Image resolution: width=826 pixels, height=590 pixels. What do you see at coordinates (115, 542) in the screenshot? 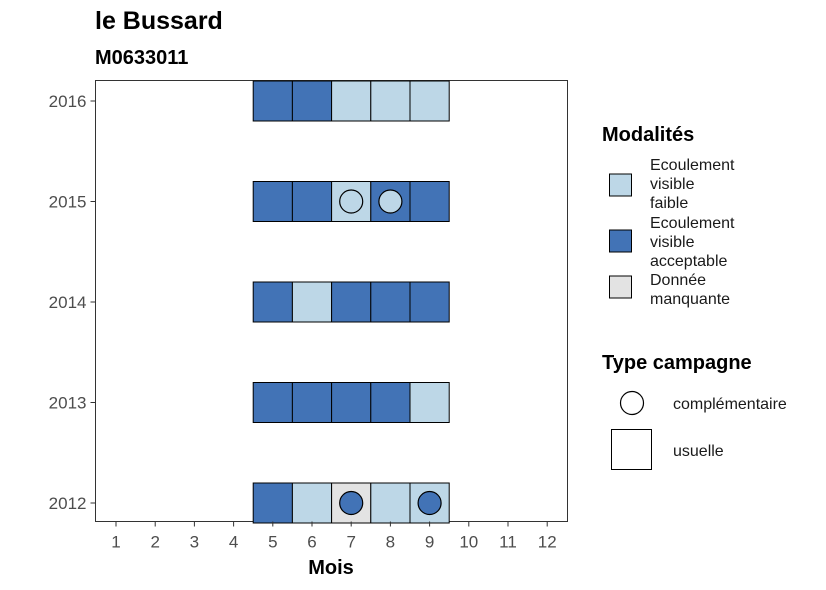
I see `x-tick-label: 1` at bounding box center [115, 542].